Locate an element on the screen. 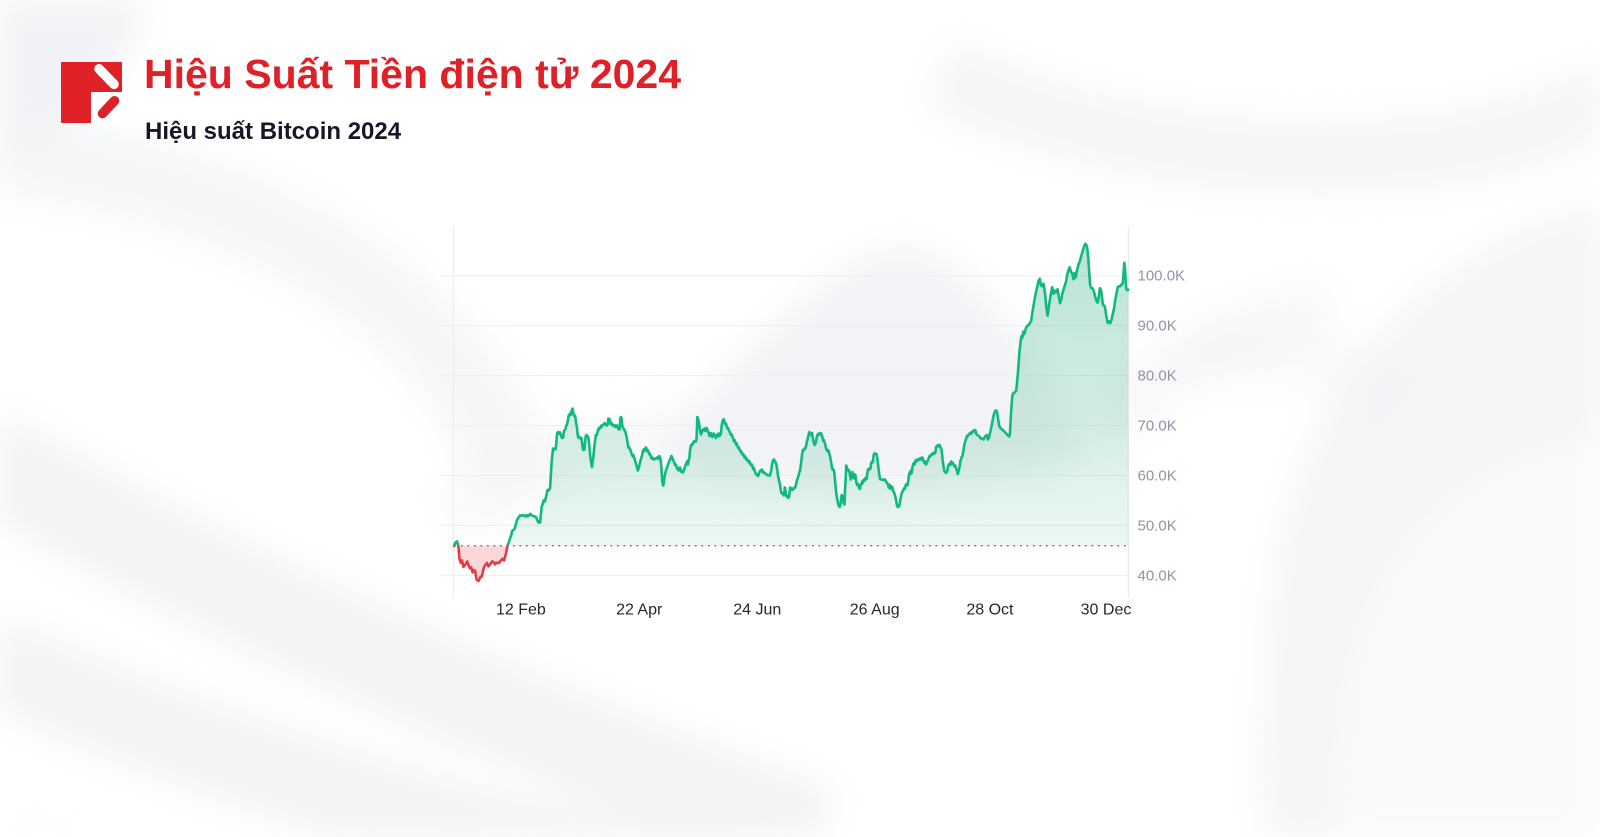 This screenshot has width=1600, height=837. svg-text: 30 Dec is located at coordinates (1106, 610).